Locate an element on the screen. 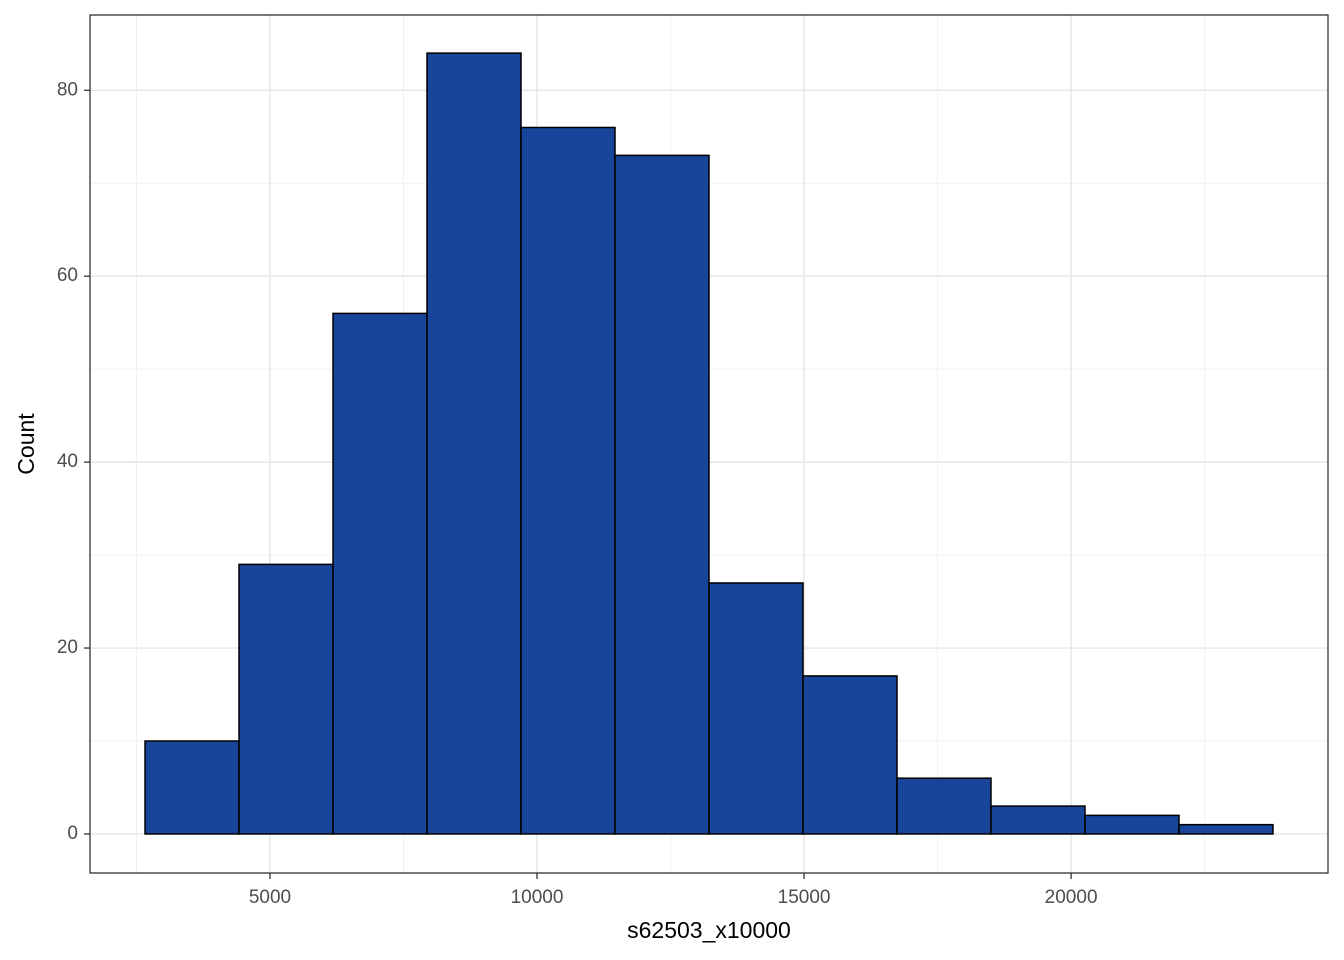  y-tick-label: 80 is located at coordinates (67, 89).